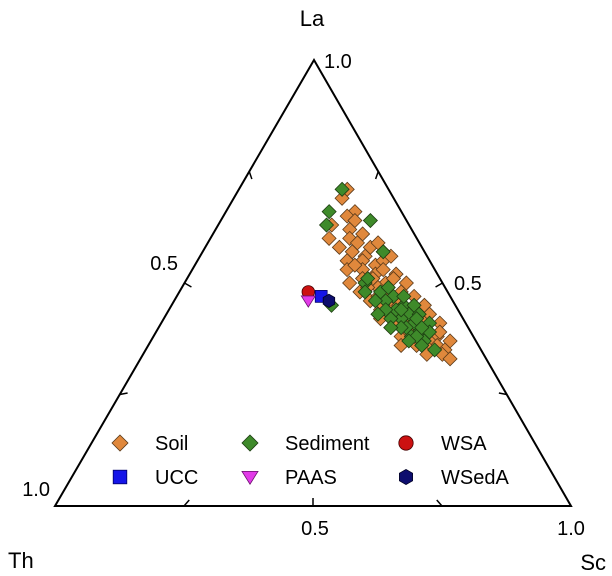  I want to click on legend-label-sediment: Sediment, so click(327, 444).